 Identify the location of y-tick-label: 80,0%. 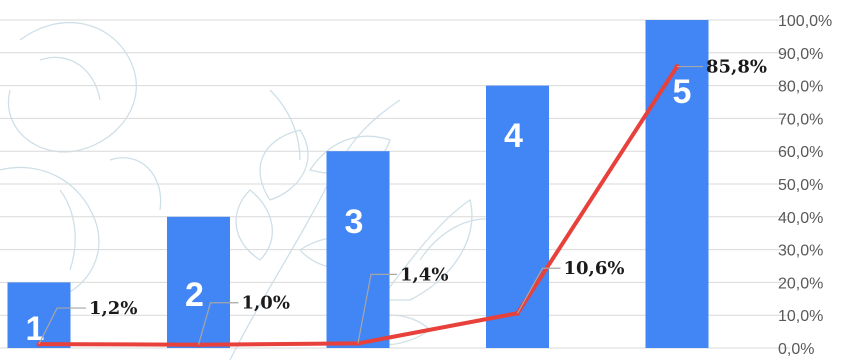
(800, 87).